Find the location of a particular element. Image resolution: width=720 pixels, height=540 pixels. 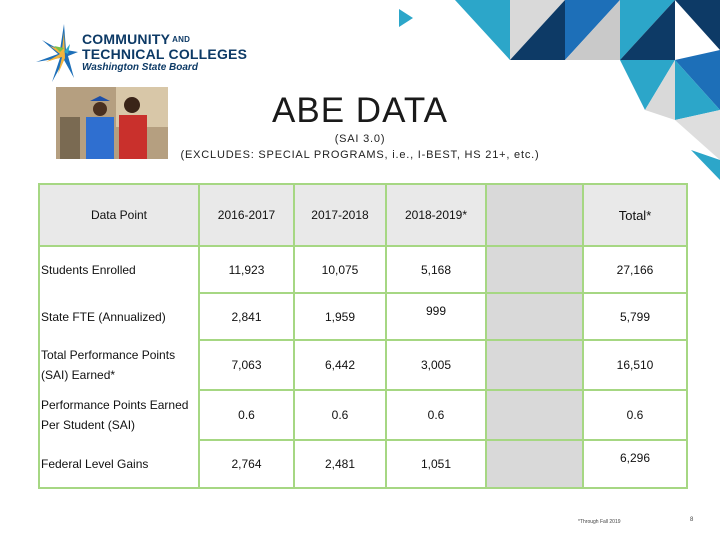

row-label-state-fte: State FTE (Annualized) is located at coordinates (103, 316).